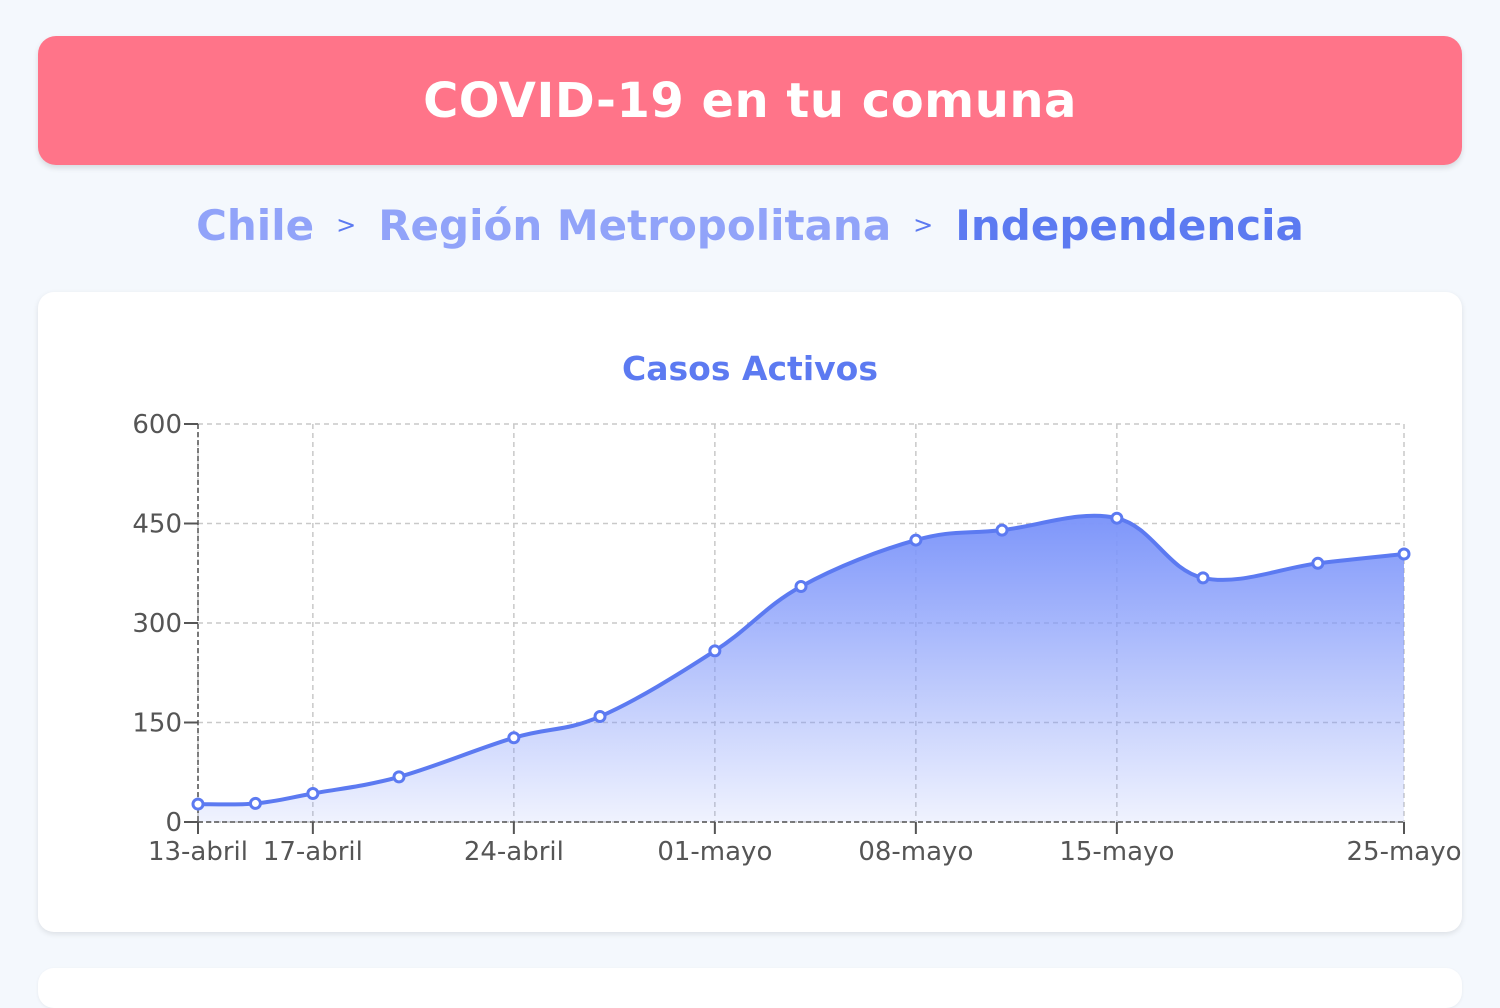  I want to click on breadcrumb-region: Región Metropolitana, so click(635, 225).